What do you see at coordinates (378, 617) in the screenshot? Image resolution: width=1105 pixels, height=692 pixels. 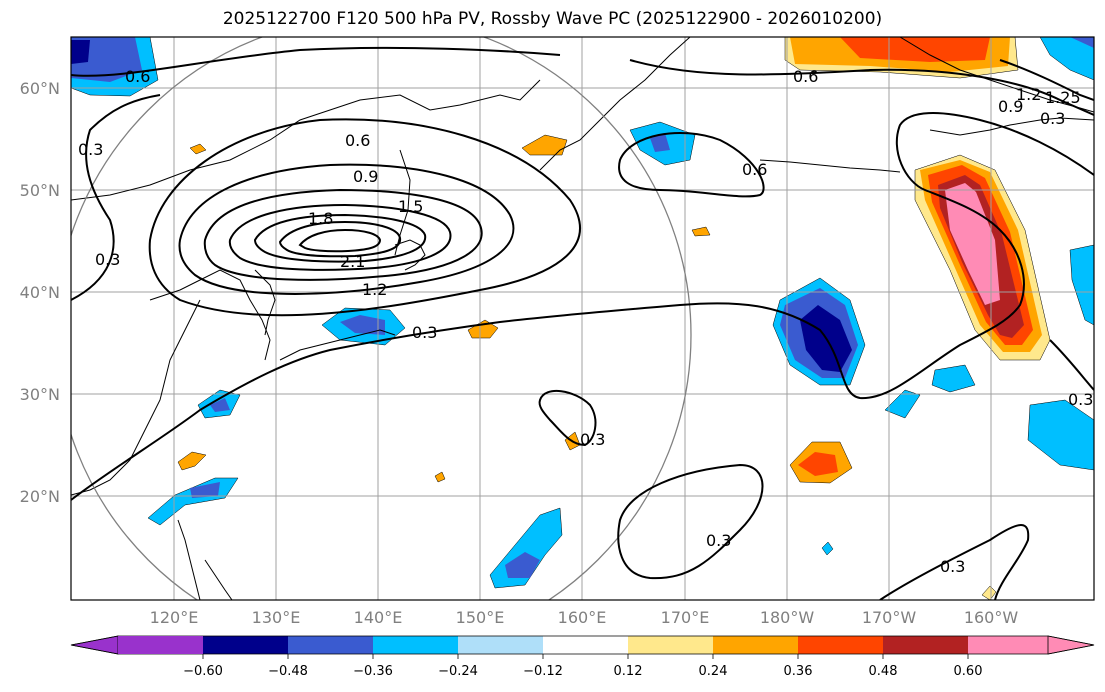 I see `lon-label: 140°E` at bounding box center [378, 617].